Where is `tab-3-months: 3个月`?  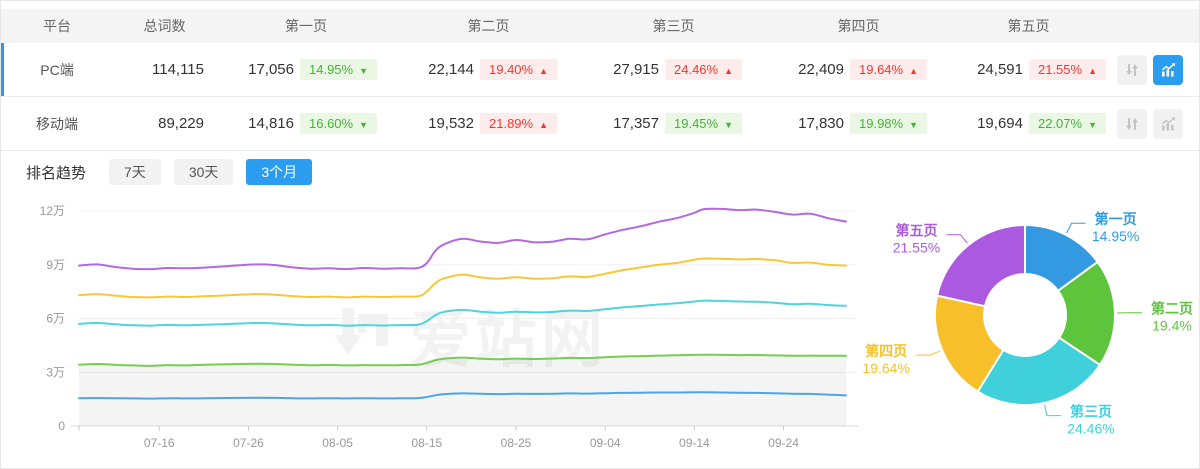
tab-3-months: 3个月 is located at coordinates (279, 172).